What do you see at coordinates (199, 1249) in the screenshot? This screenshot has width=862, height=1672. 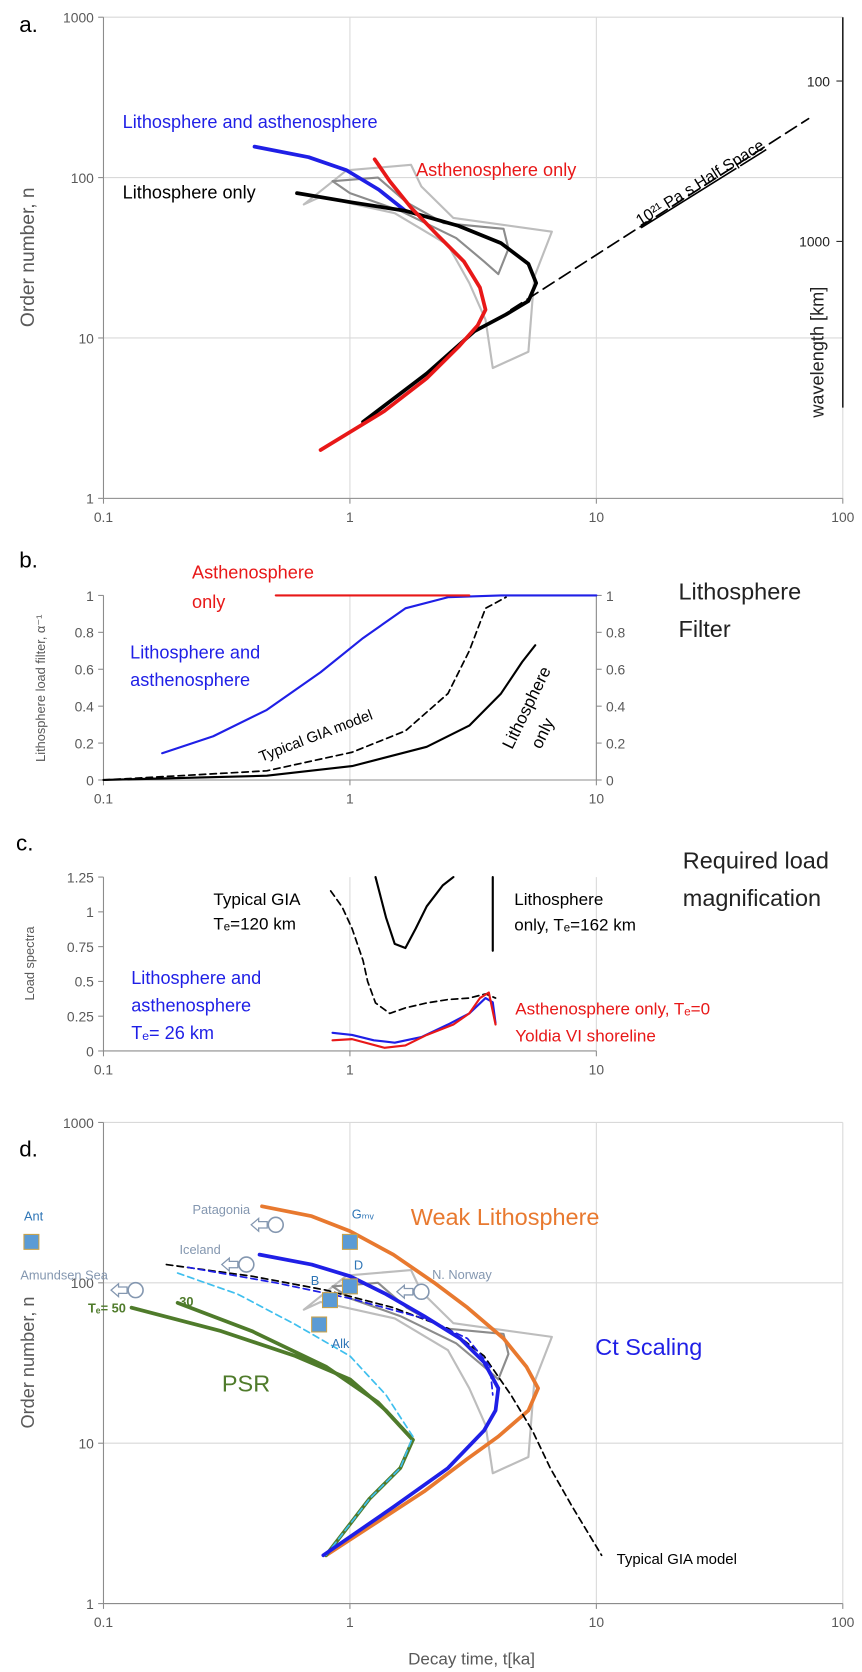 I see `point-label: Iceland` at bounding box center [199, 1249].